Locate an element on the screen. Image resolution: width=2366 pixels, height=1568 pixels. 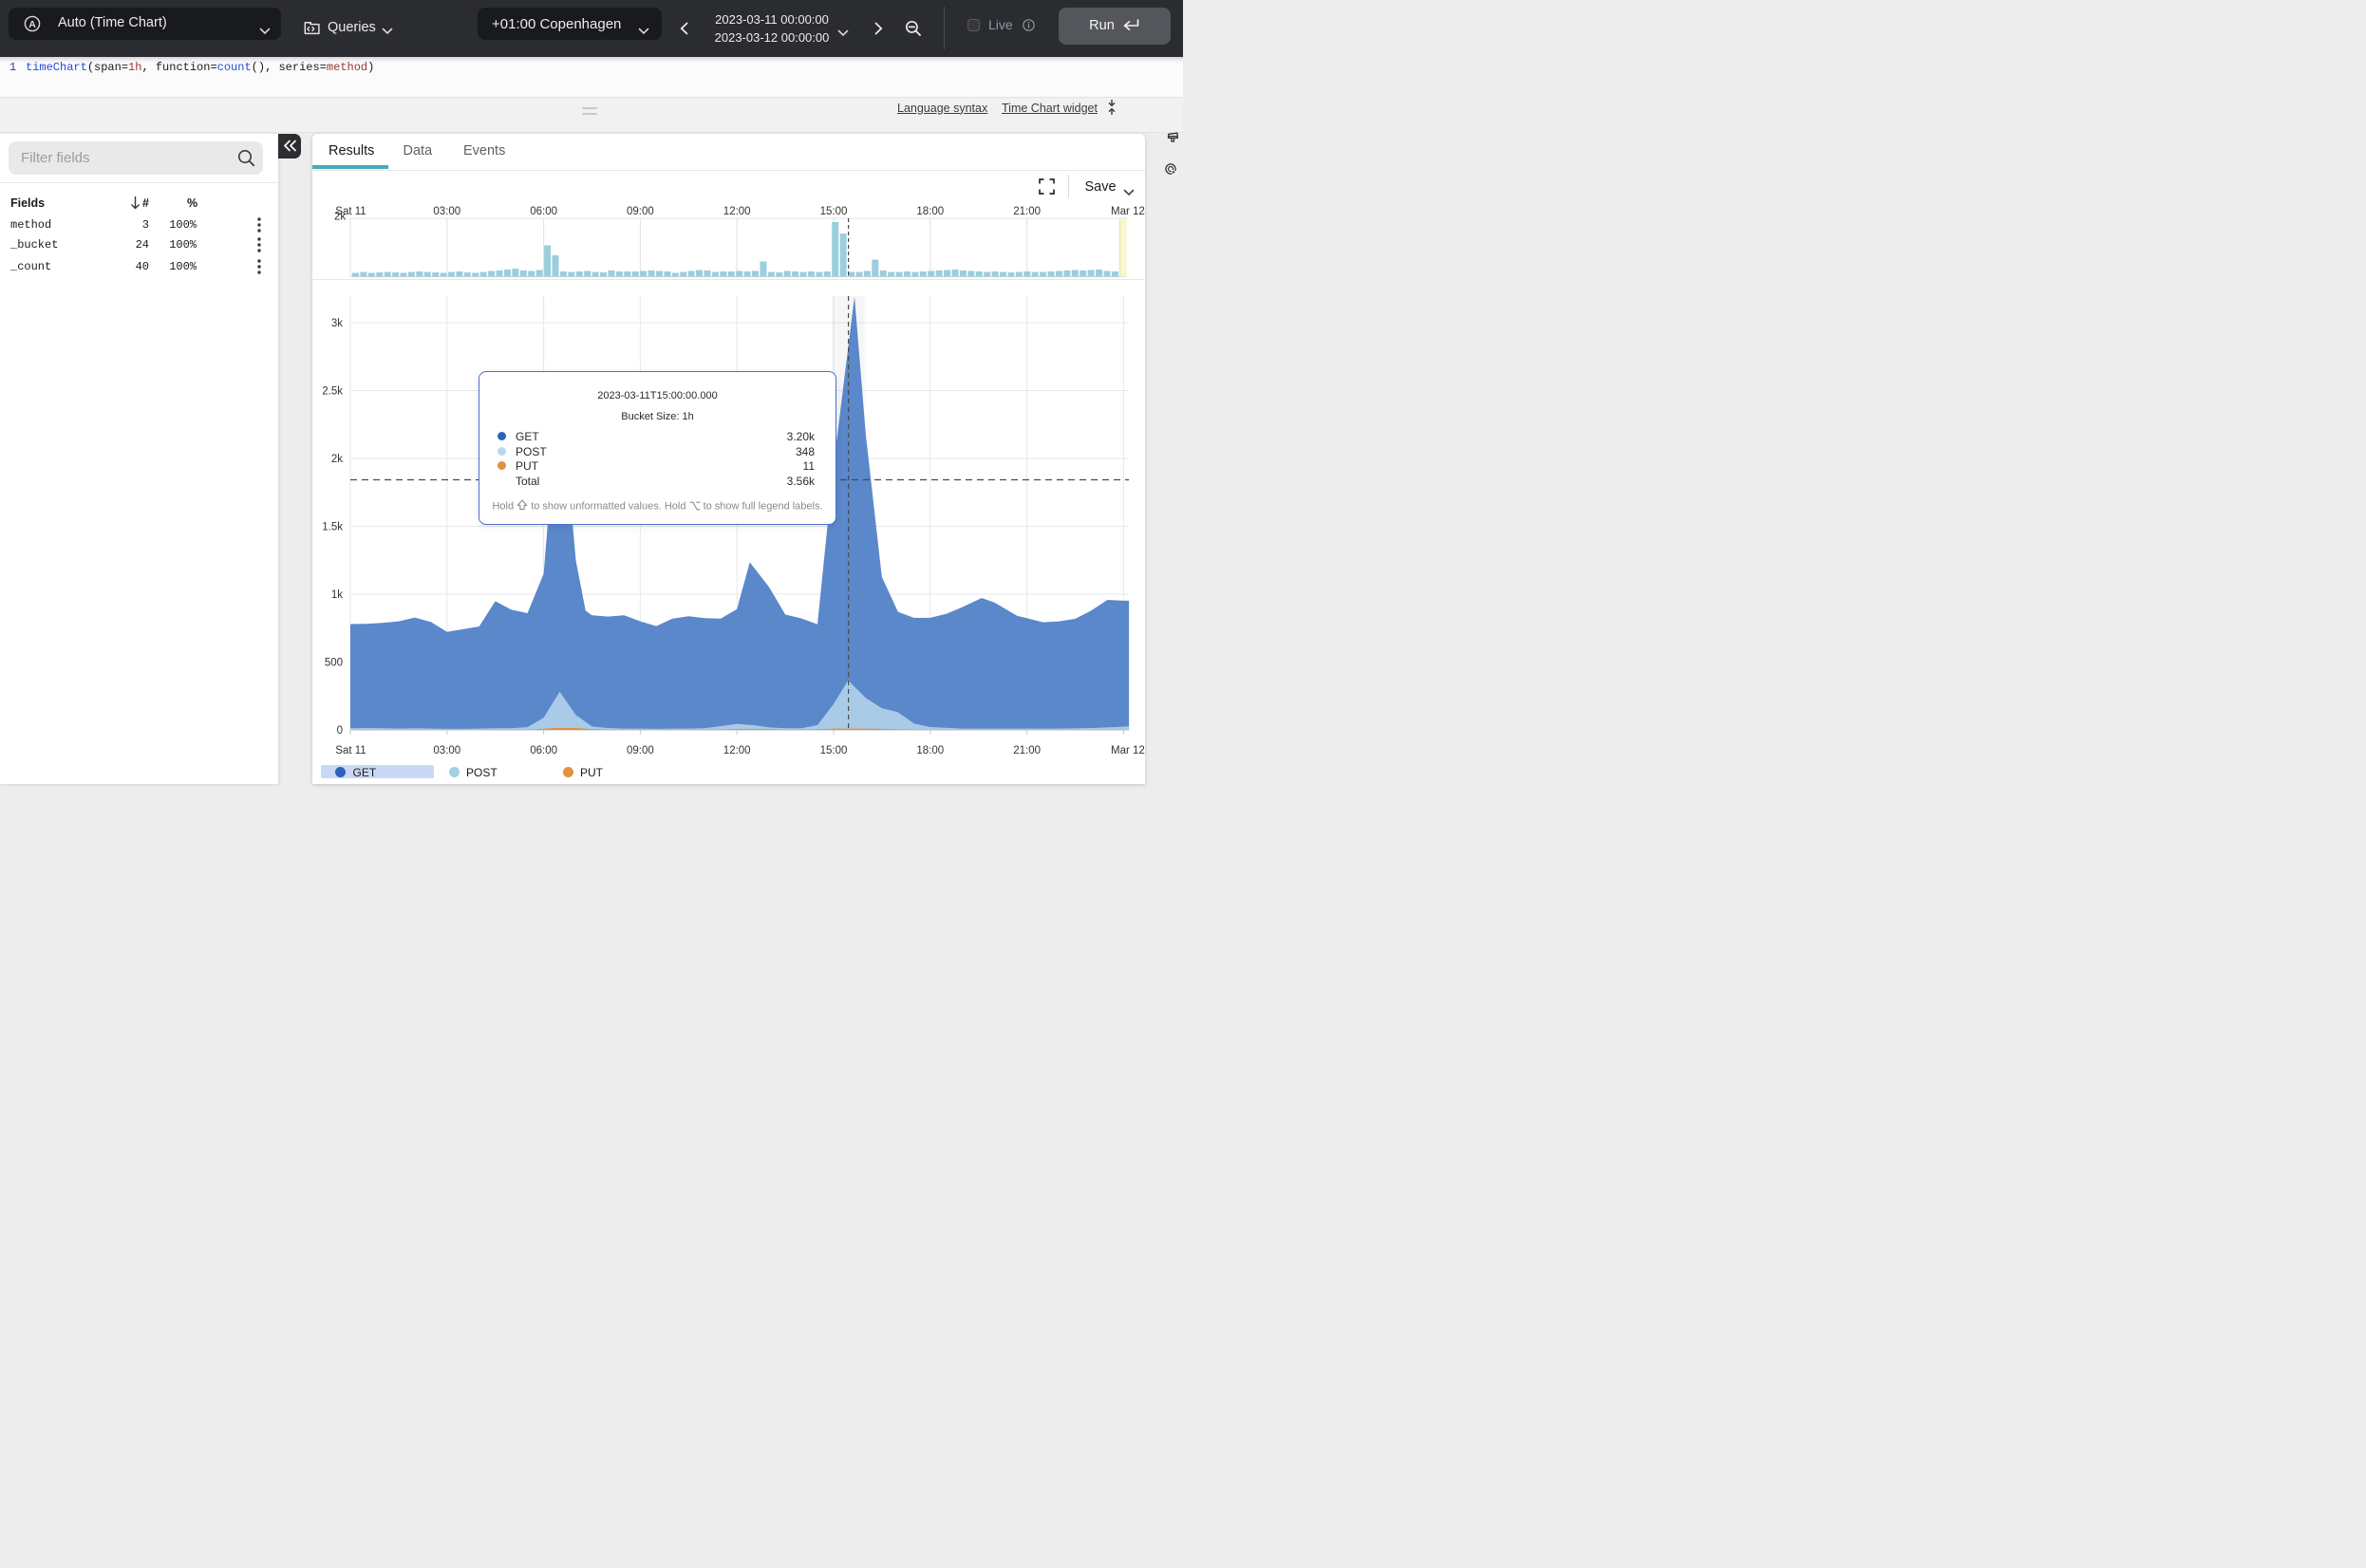
svg-text: 3k is located at coordinates (337, 324).